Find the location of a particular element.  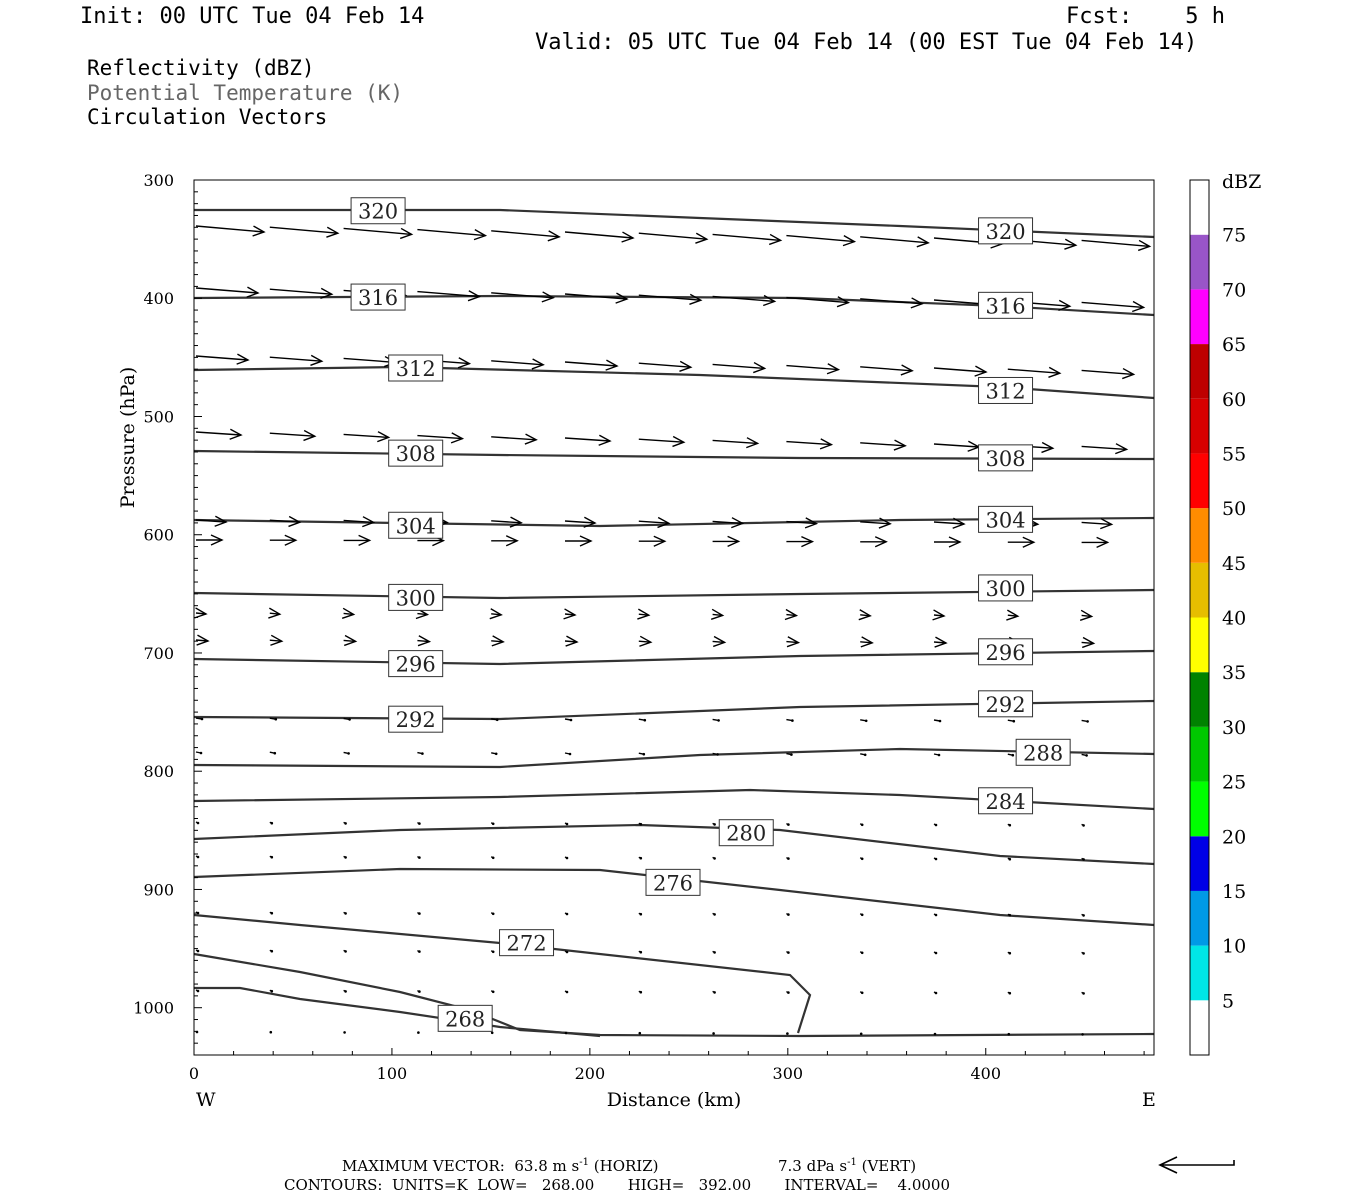

colorbar-label: 40 is located at coordinates (1234, 619).